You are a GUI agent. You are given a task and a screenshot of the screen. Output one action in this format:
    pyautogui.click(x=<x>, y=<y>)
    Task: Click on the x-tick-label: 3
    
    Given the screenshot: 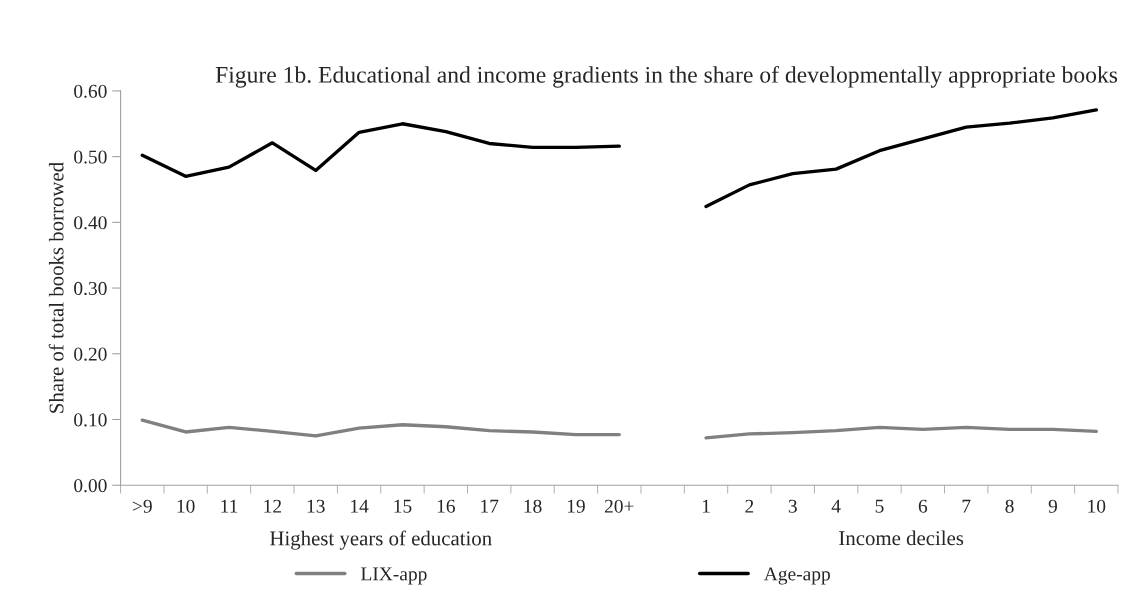 What is the action you would take?
    pyautogui.click(x=792, y=506)
    